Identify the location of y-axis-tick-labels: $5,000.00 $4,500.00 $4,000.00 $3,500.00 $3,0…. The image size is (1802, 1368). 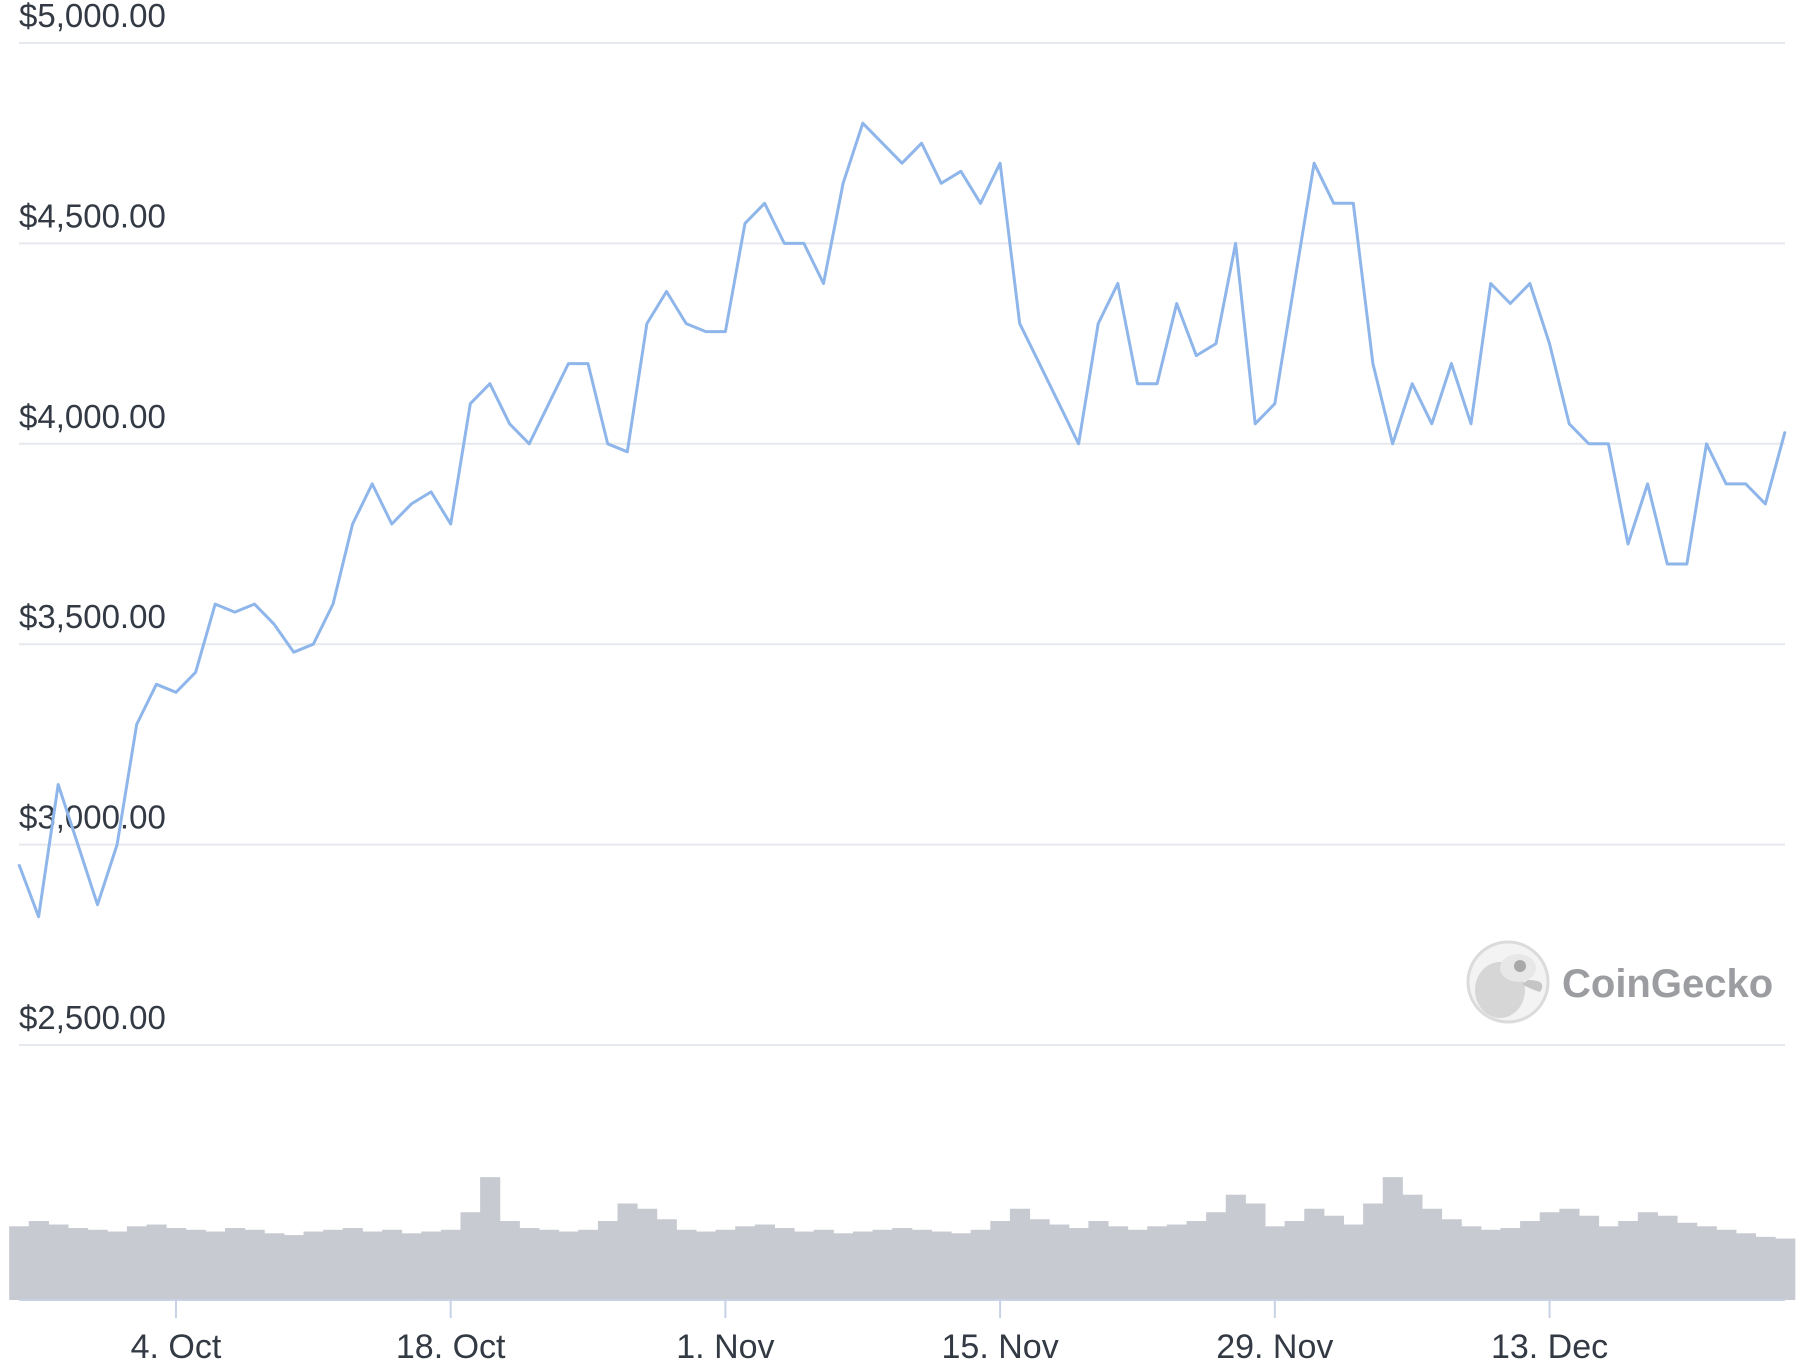
(92, 518).